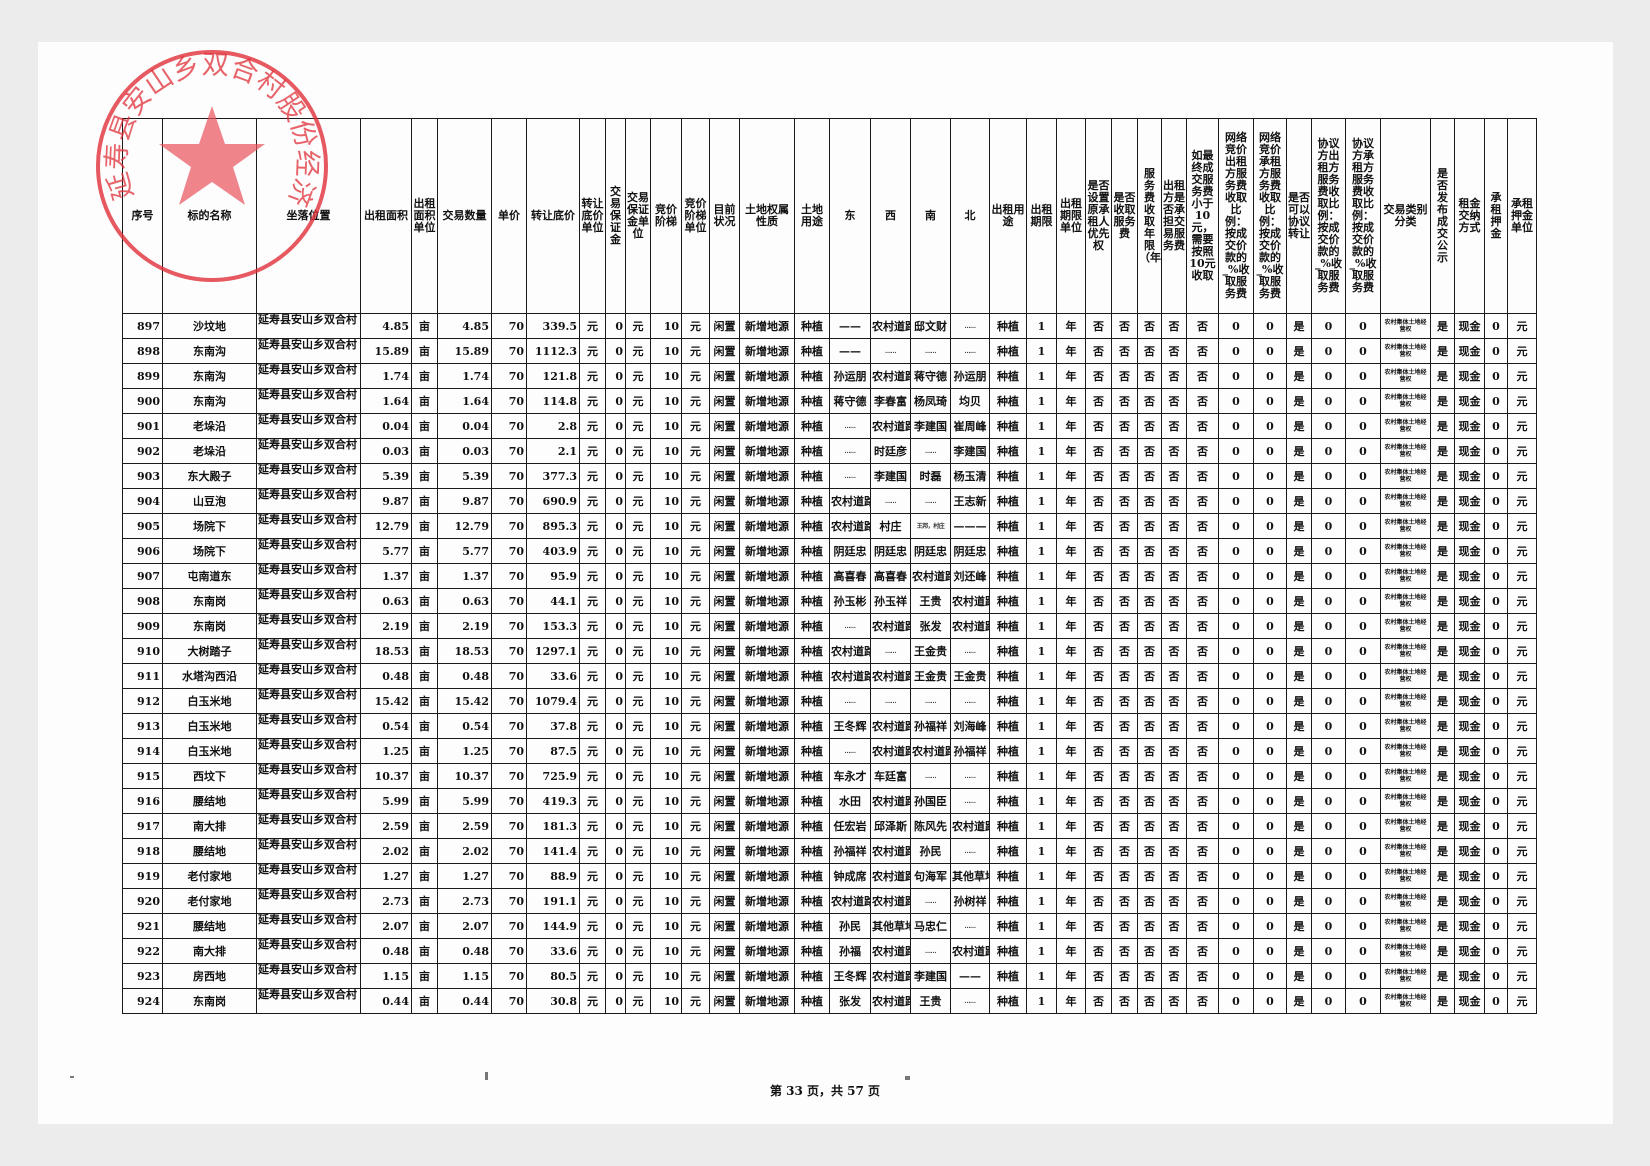  Describe the element at coordinates (812, 926) in the screenshot. I see `cell-land-use: 种植` at that location.